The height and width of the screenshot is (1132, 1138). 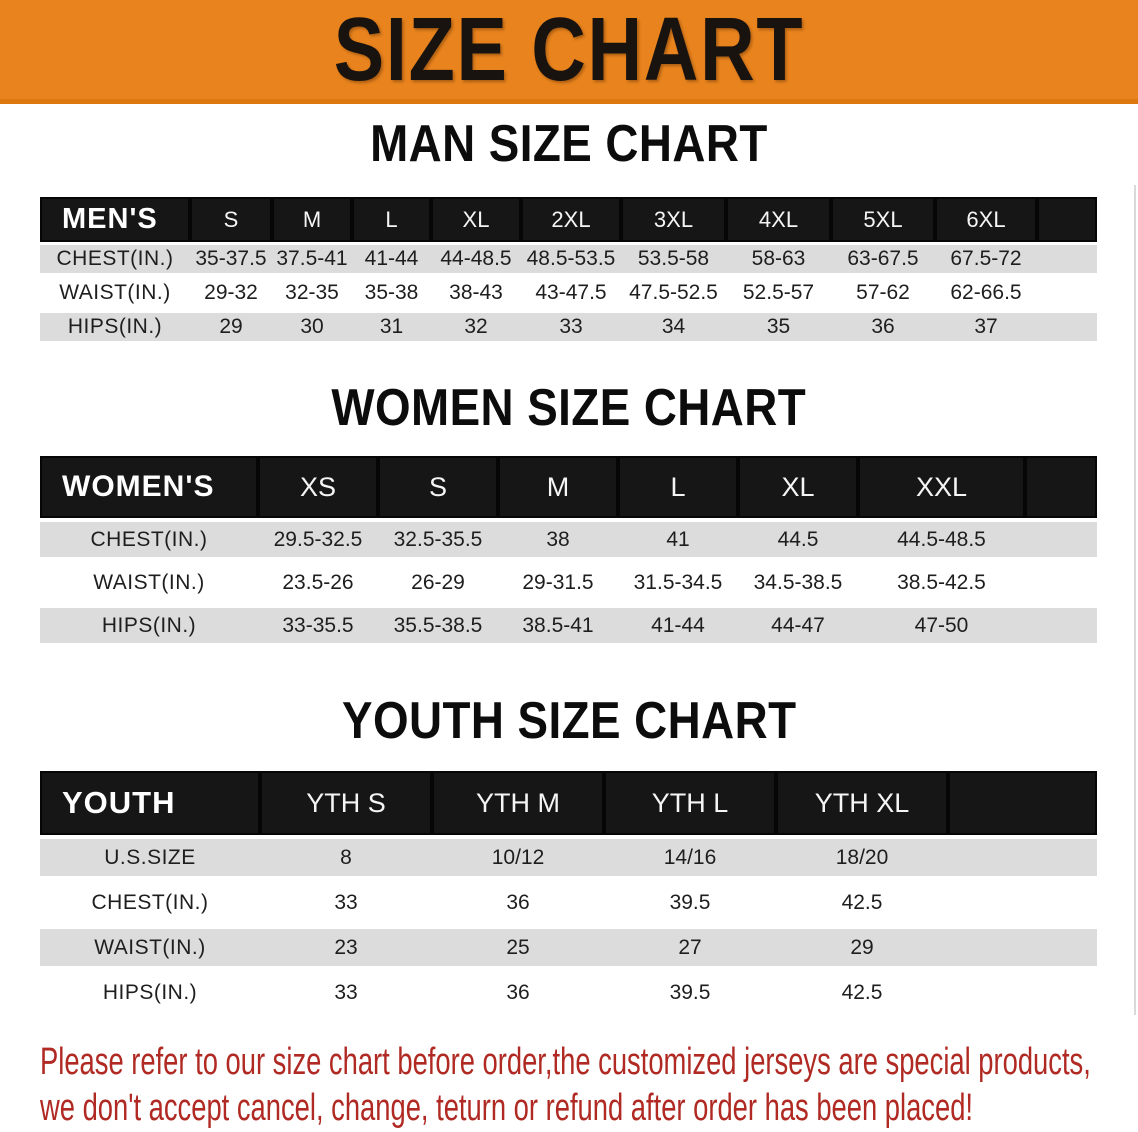 I want to click on measurement-value: 38-43, so click(x=476, y=293).